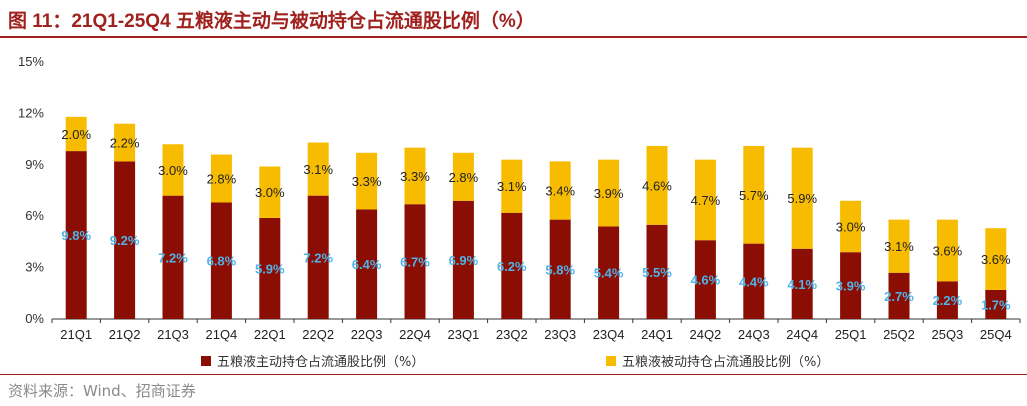  I want to click on legend-swatch-active, so click(206, 360).